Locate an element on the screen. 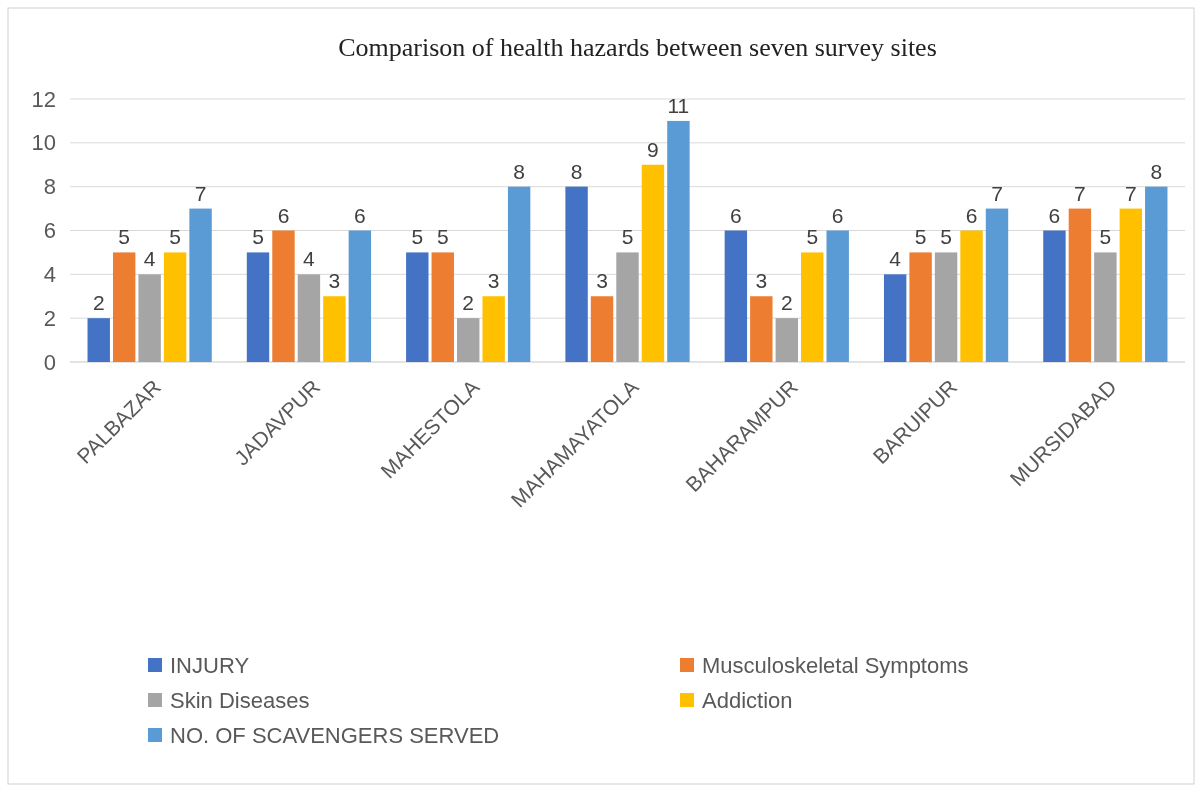 The image size is (1203, 794). legend-label: Skin Diseases is located at coordinates (240, 700).